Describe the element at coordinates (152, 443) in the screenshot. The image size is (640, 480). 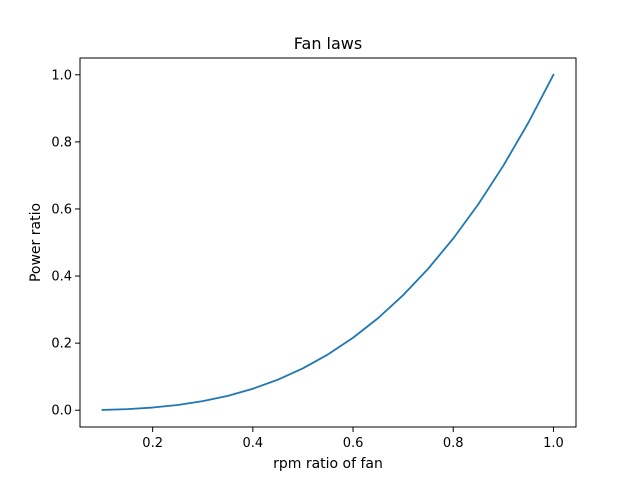
I see `x-tick-label: 0.2` at that location.